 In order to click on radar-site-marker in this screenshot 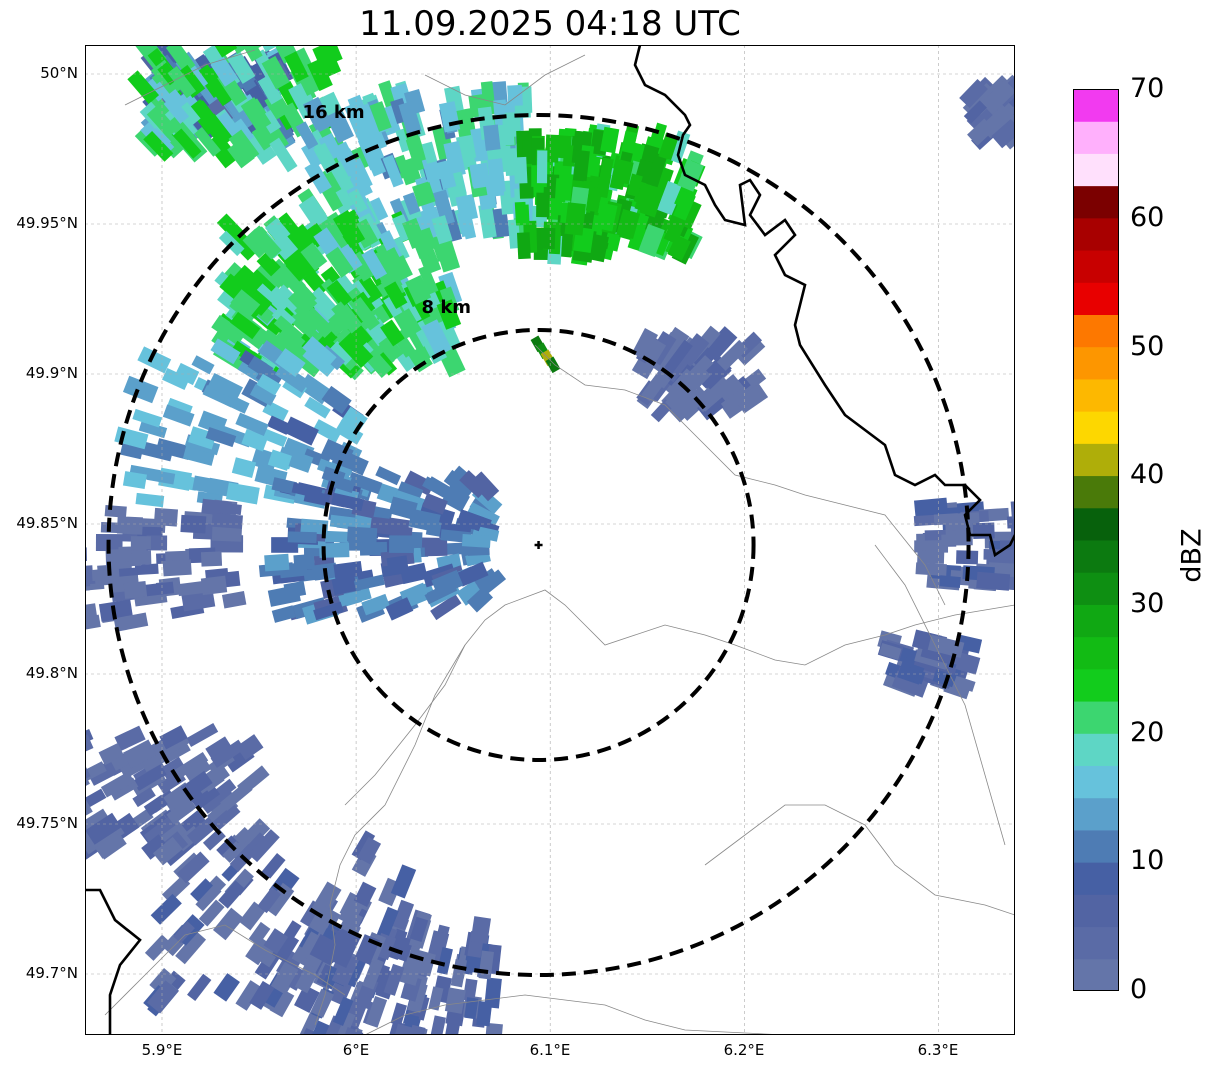, I will do `click(538, 545)`.